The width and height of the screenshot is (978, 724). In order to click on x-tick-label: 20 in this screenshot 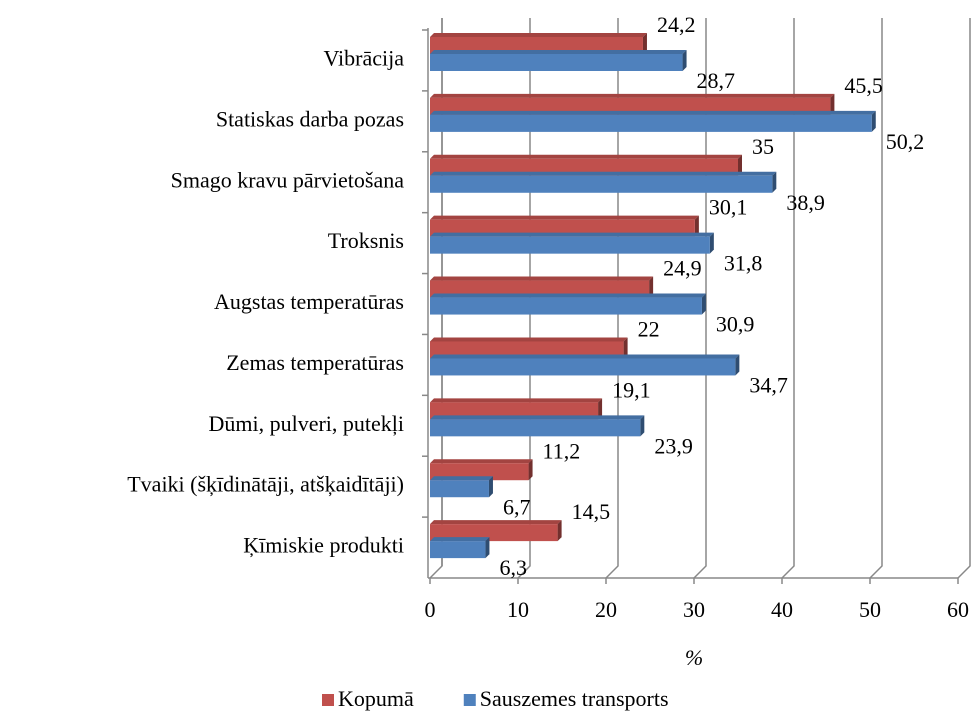, I will do `click(606, 609)`.